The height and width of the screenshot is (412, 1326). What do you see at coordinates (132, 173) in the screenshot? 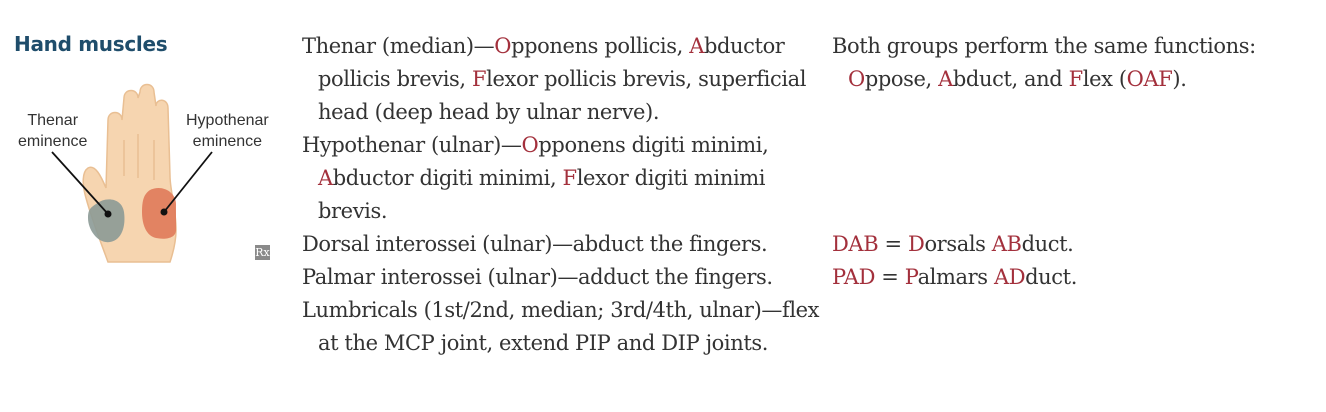
I see `hand-illustration` at bounding box center [132, 173].